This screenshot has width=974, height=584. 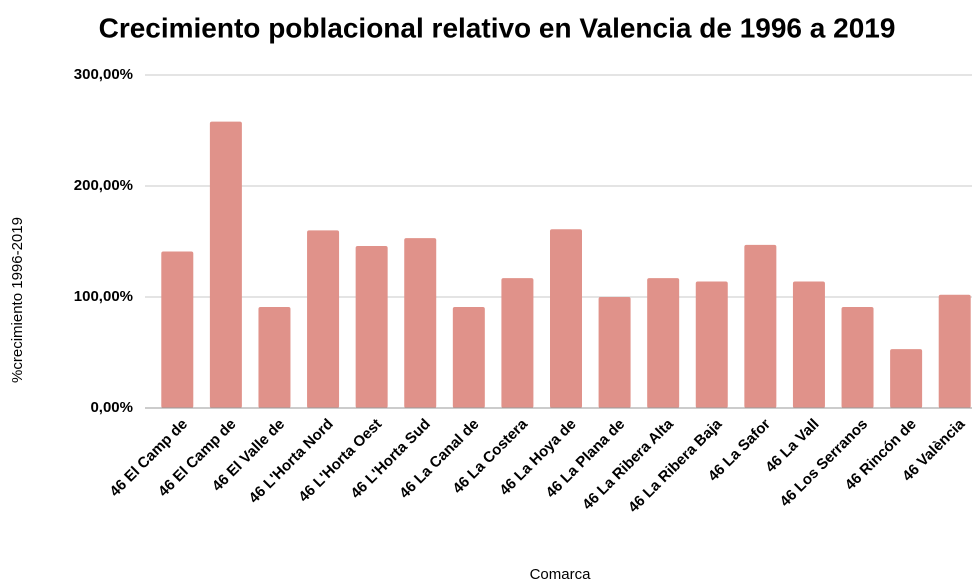 I want to click on x-tick-label: 46 L'Horta Nord, so click(x=291, y=461).